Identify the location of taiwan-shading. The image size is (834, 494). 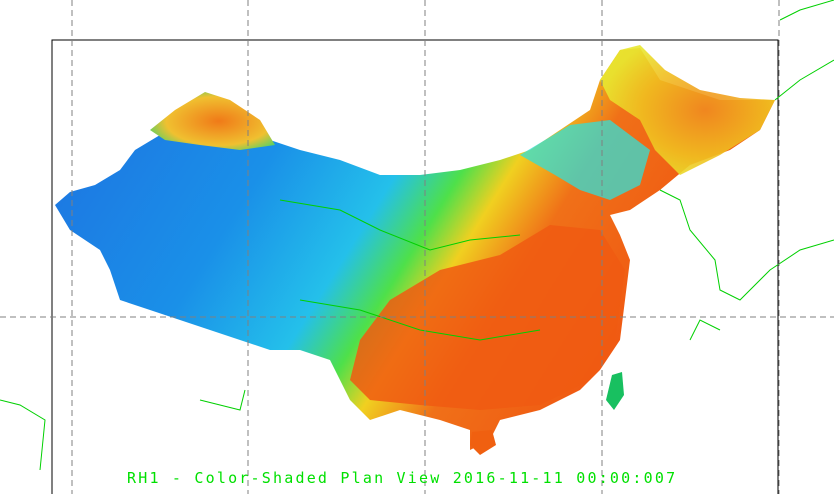
(615, 391).